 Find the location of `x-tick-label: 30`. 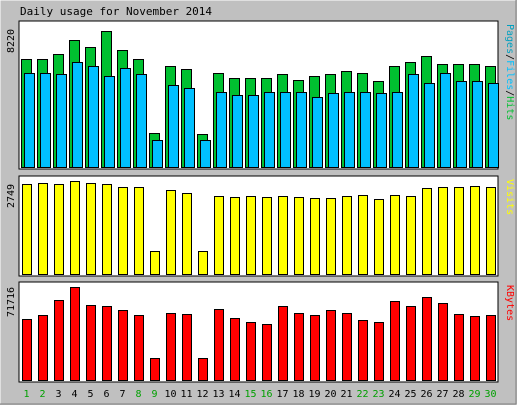

x-tick-label: 30 is located at coordinates (490, 394).